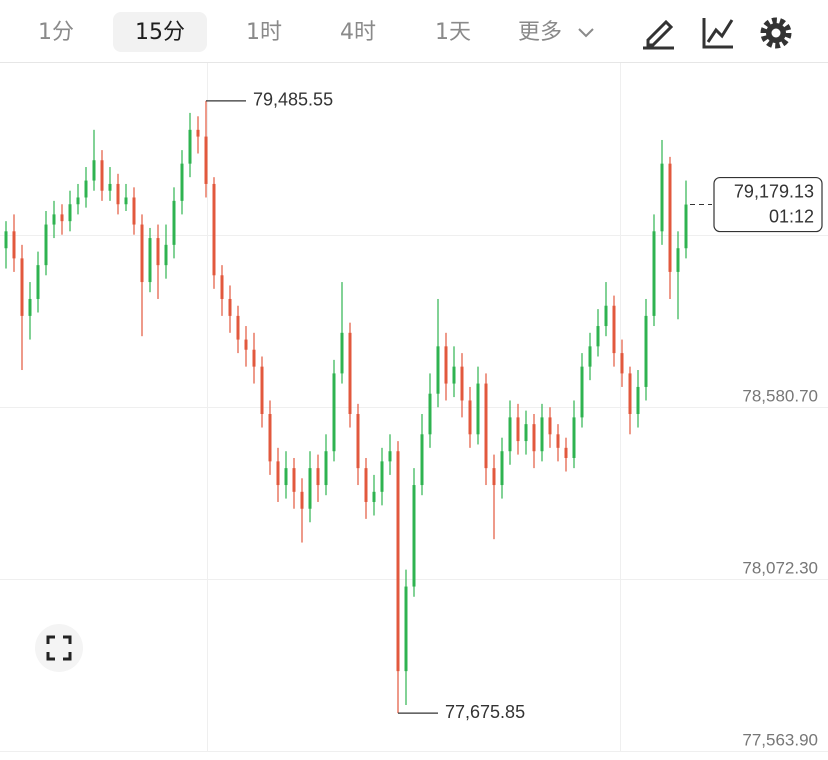 The image size is (828, 760). Describe the element at coordinates (718, 33) in the screenshot. I see `indicator-icon` at that location.